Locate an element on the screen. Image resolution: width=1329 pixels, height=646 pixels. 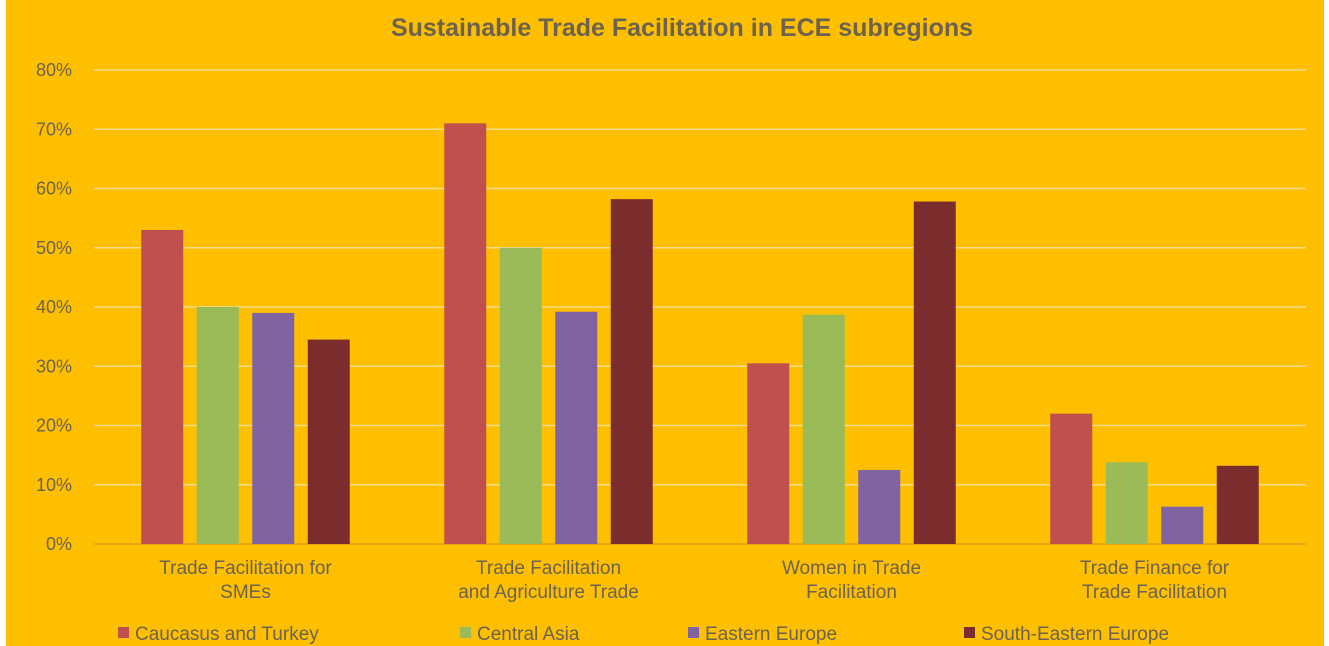
y-tick-label: 70% is located at coordinates (54, 129).